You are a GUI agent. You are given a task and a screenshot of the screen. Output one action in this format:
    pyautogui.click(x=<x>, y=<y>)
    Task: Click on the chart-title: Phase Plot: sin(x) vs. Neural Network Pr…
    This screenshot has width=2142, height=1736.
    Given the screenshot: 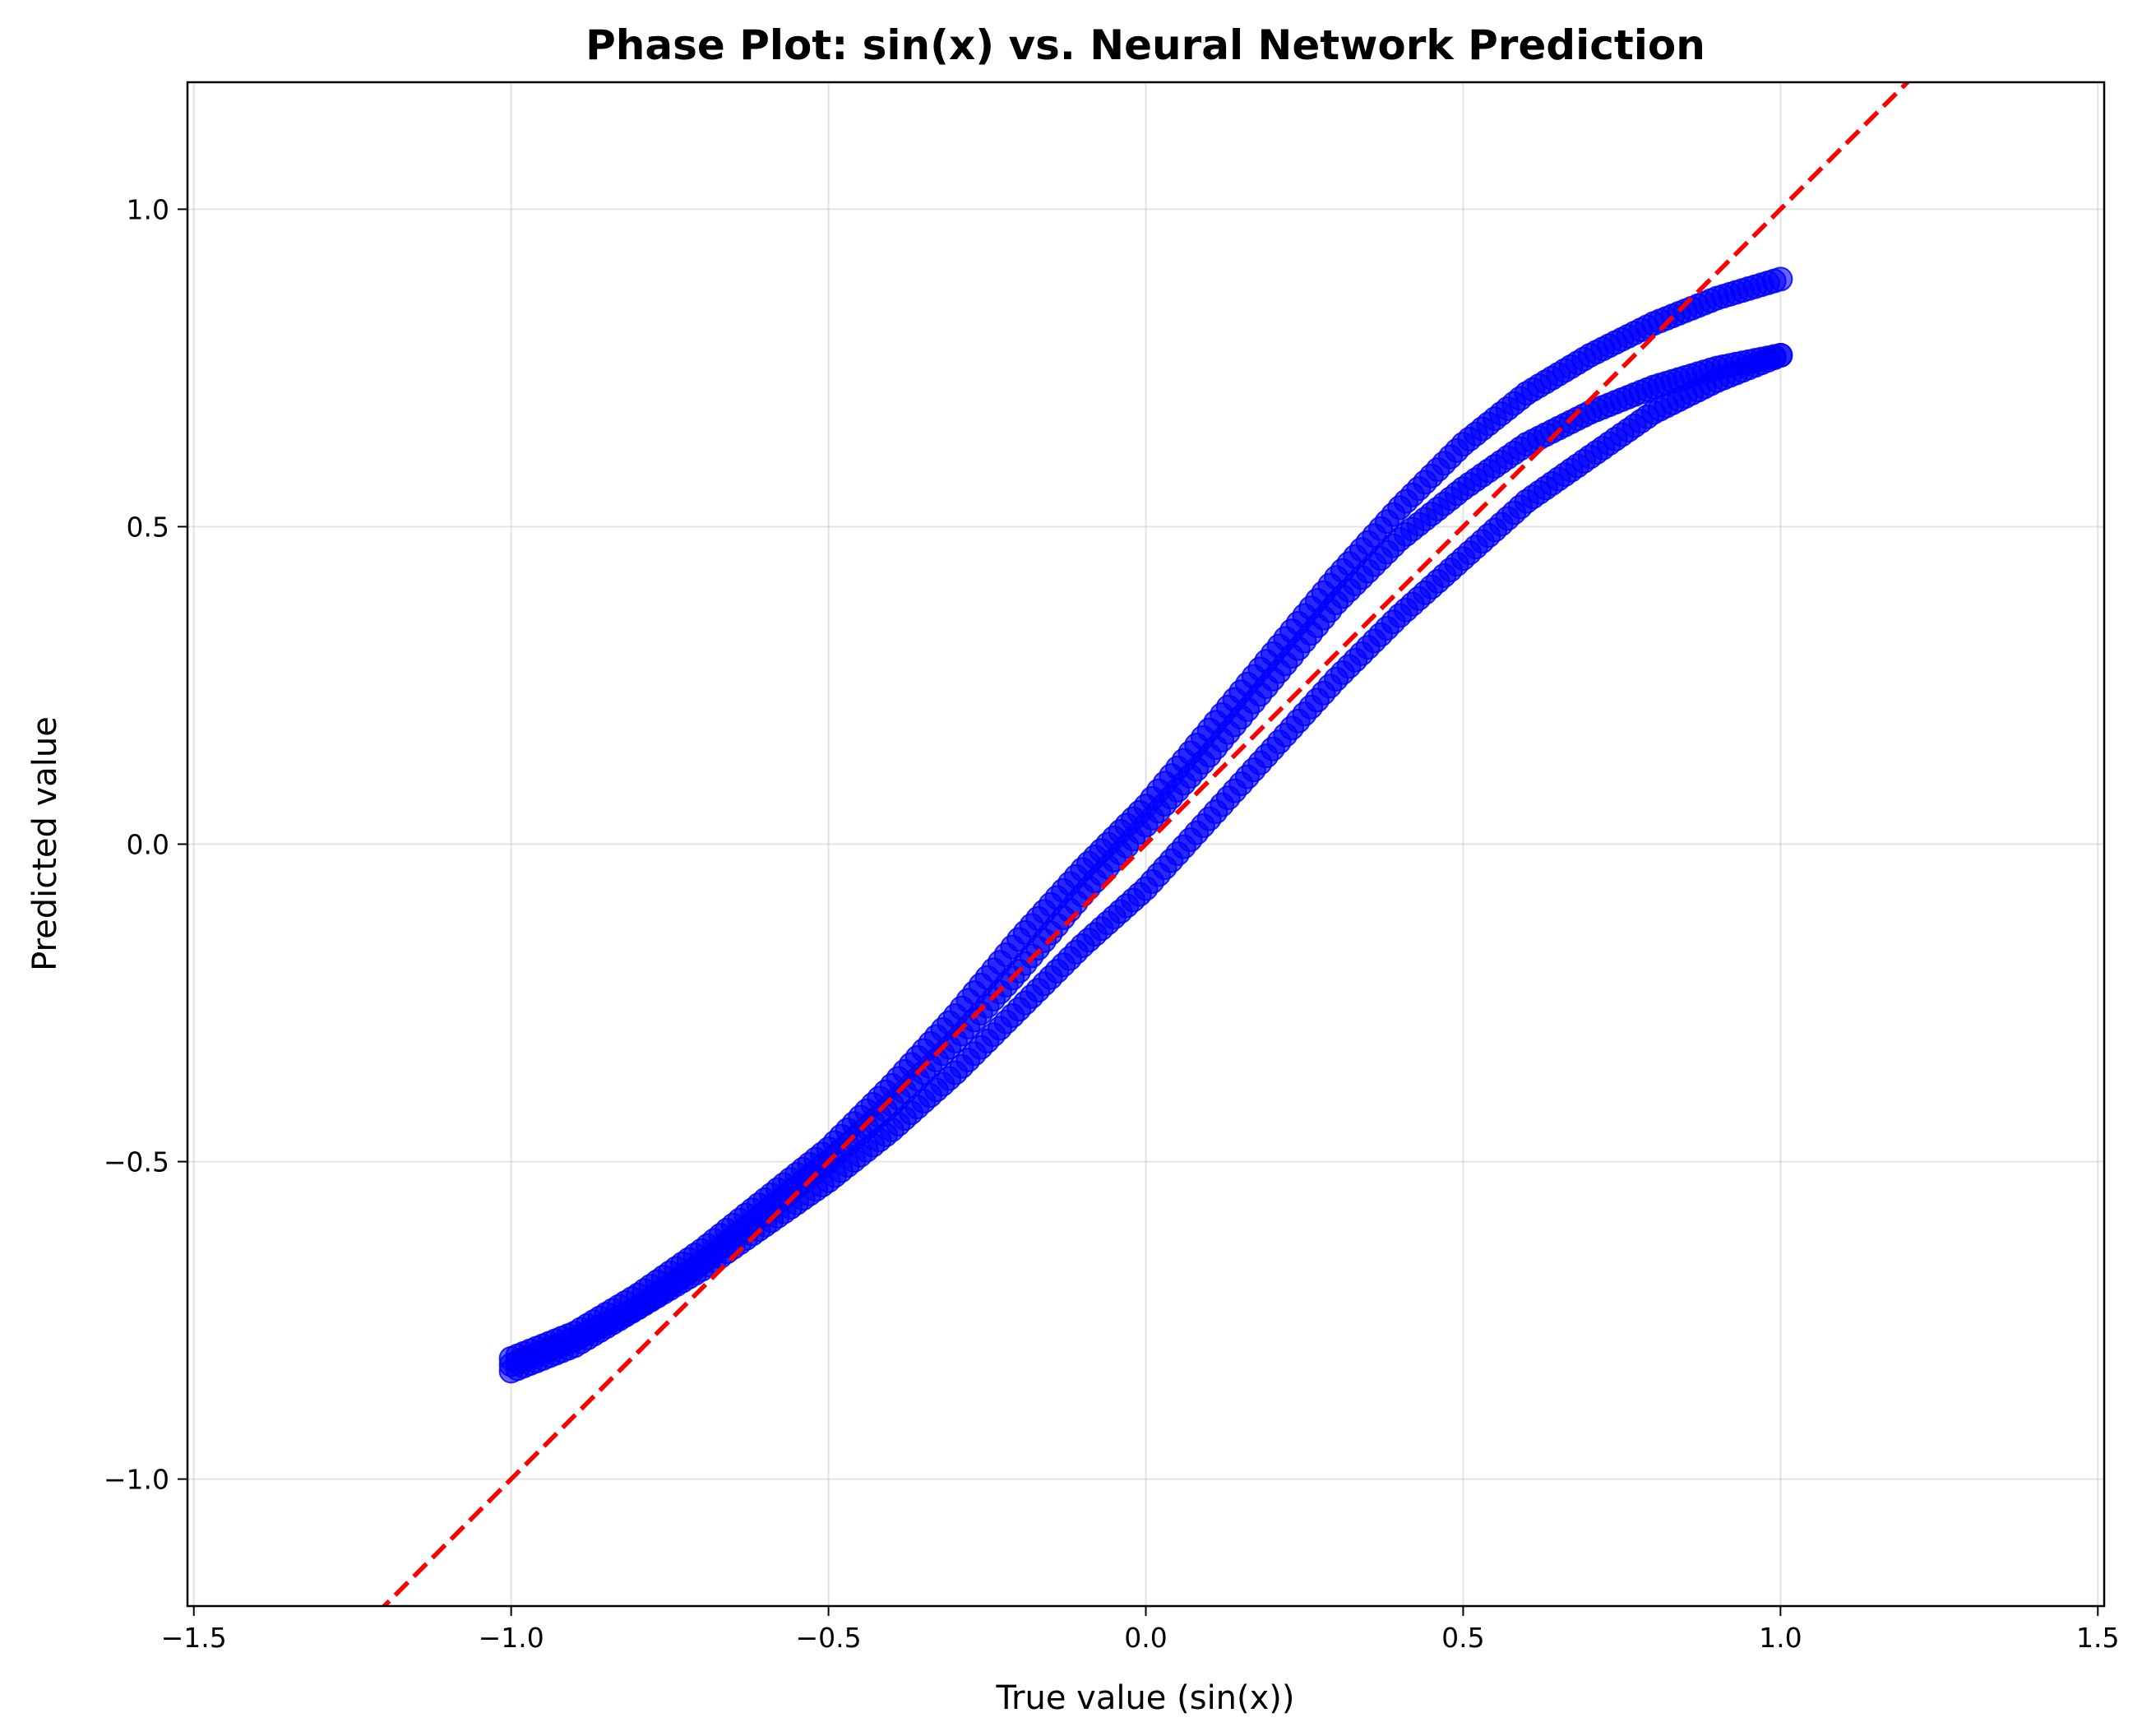 What is the action you would take?
    pyautogui.click(x=1145, y=45)
    